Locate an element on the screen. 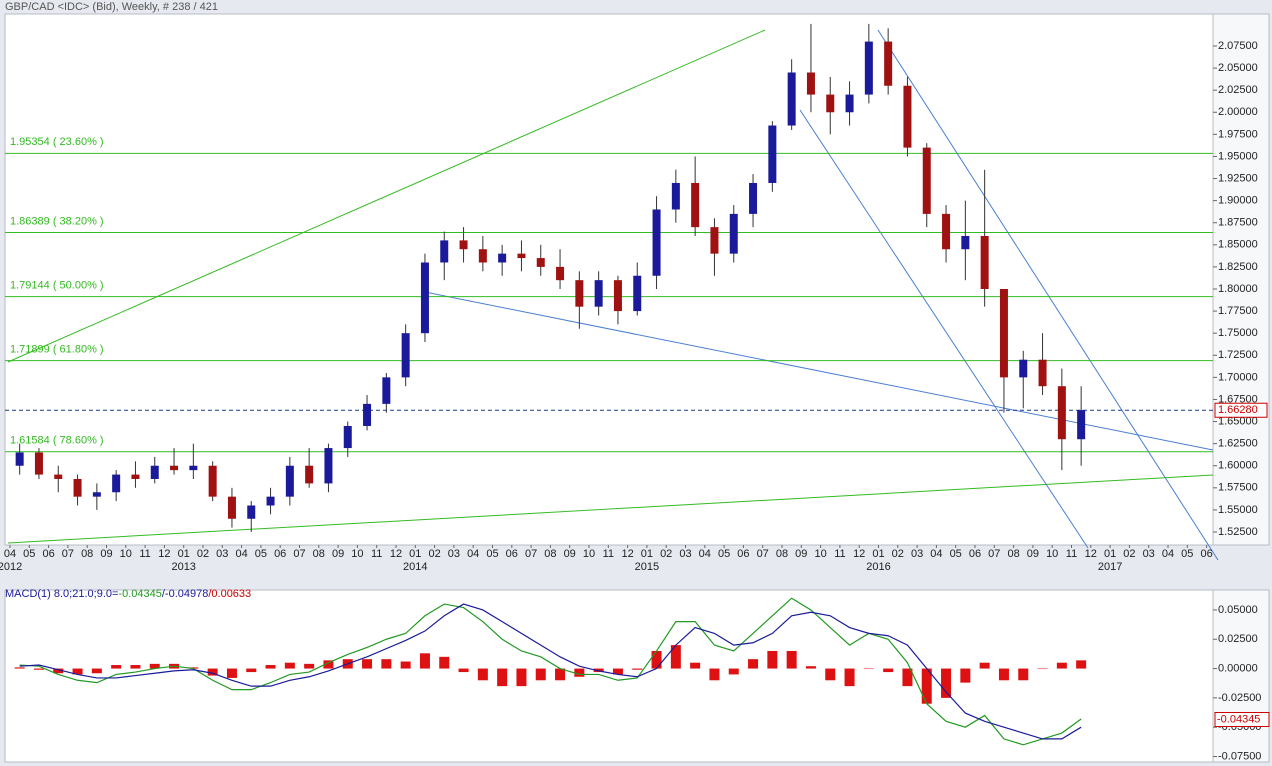 This screenshot has height=766, width=1272. y-tick-label: 1.70000 is located at coordinates (1238, 377).